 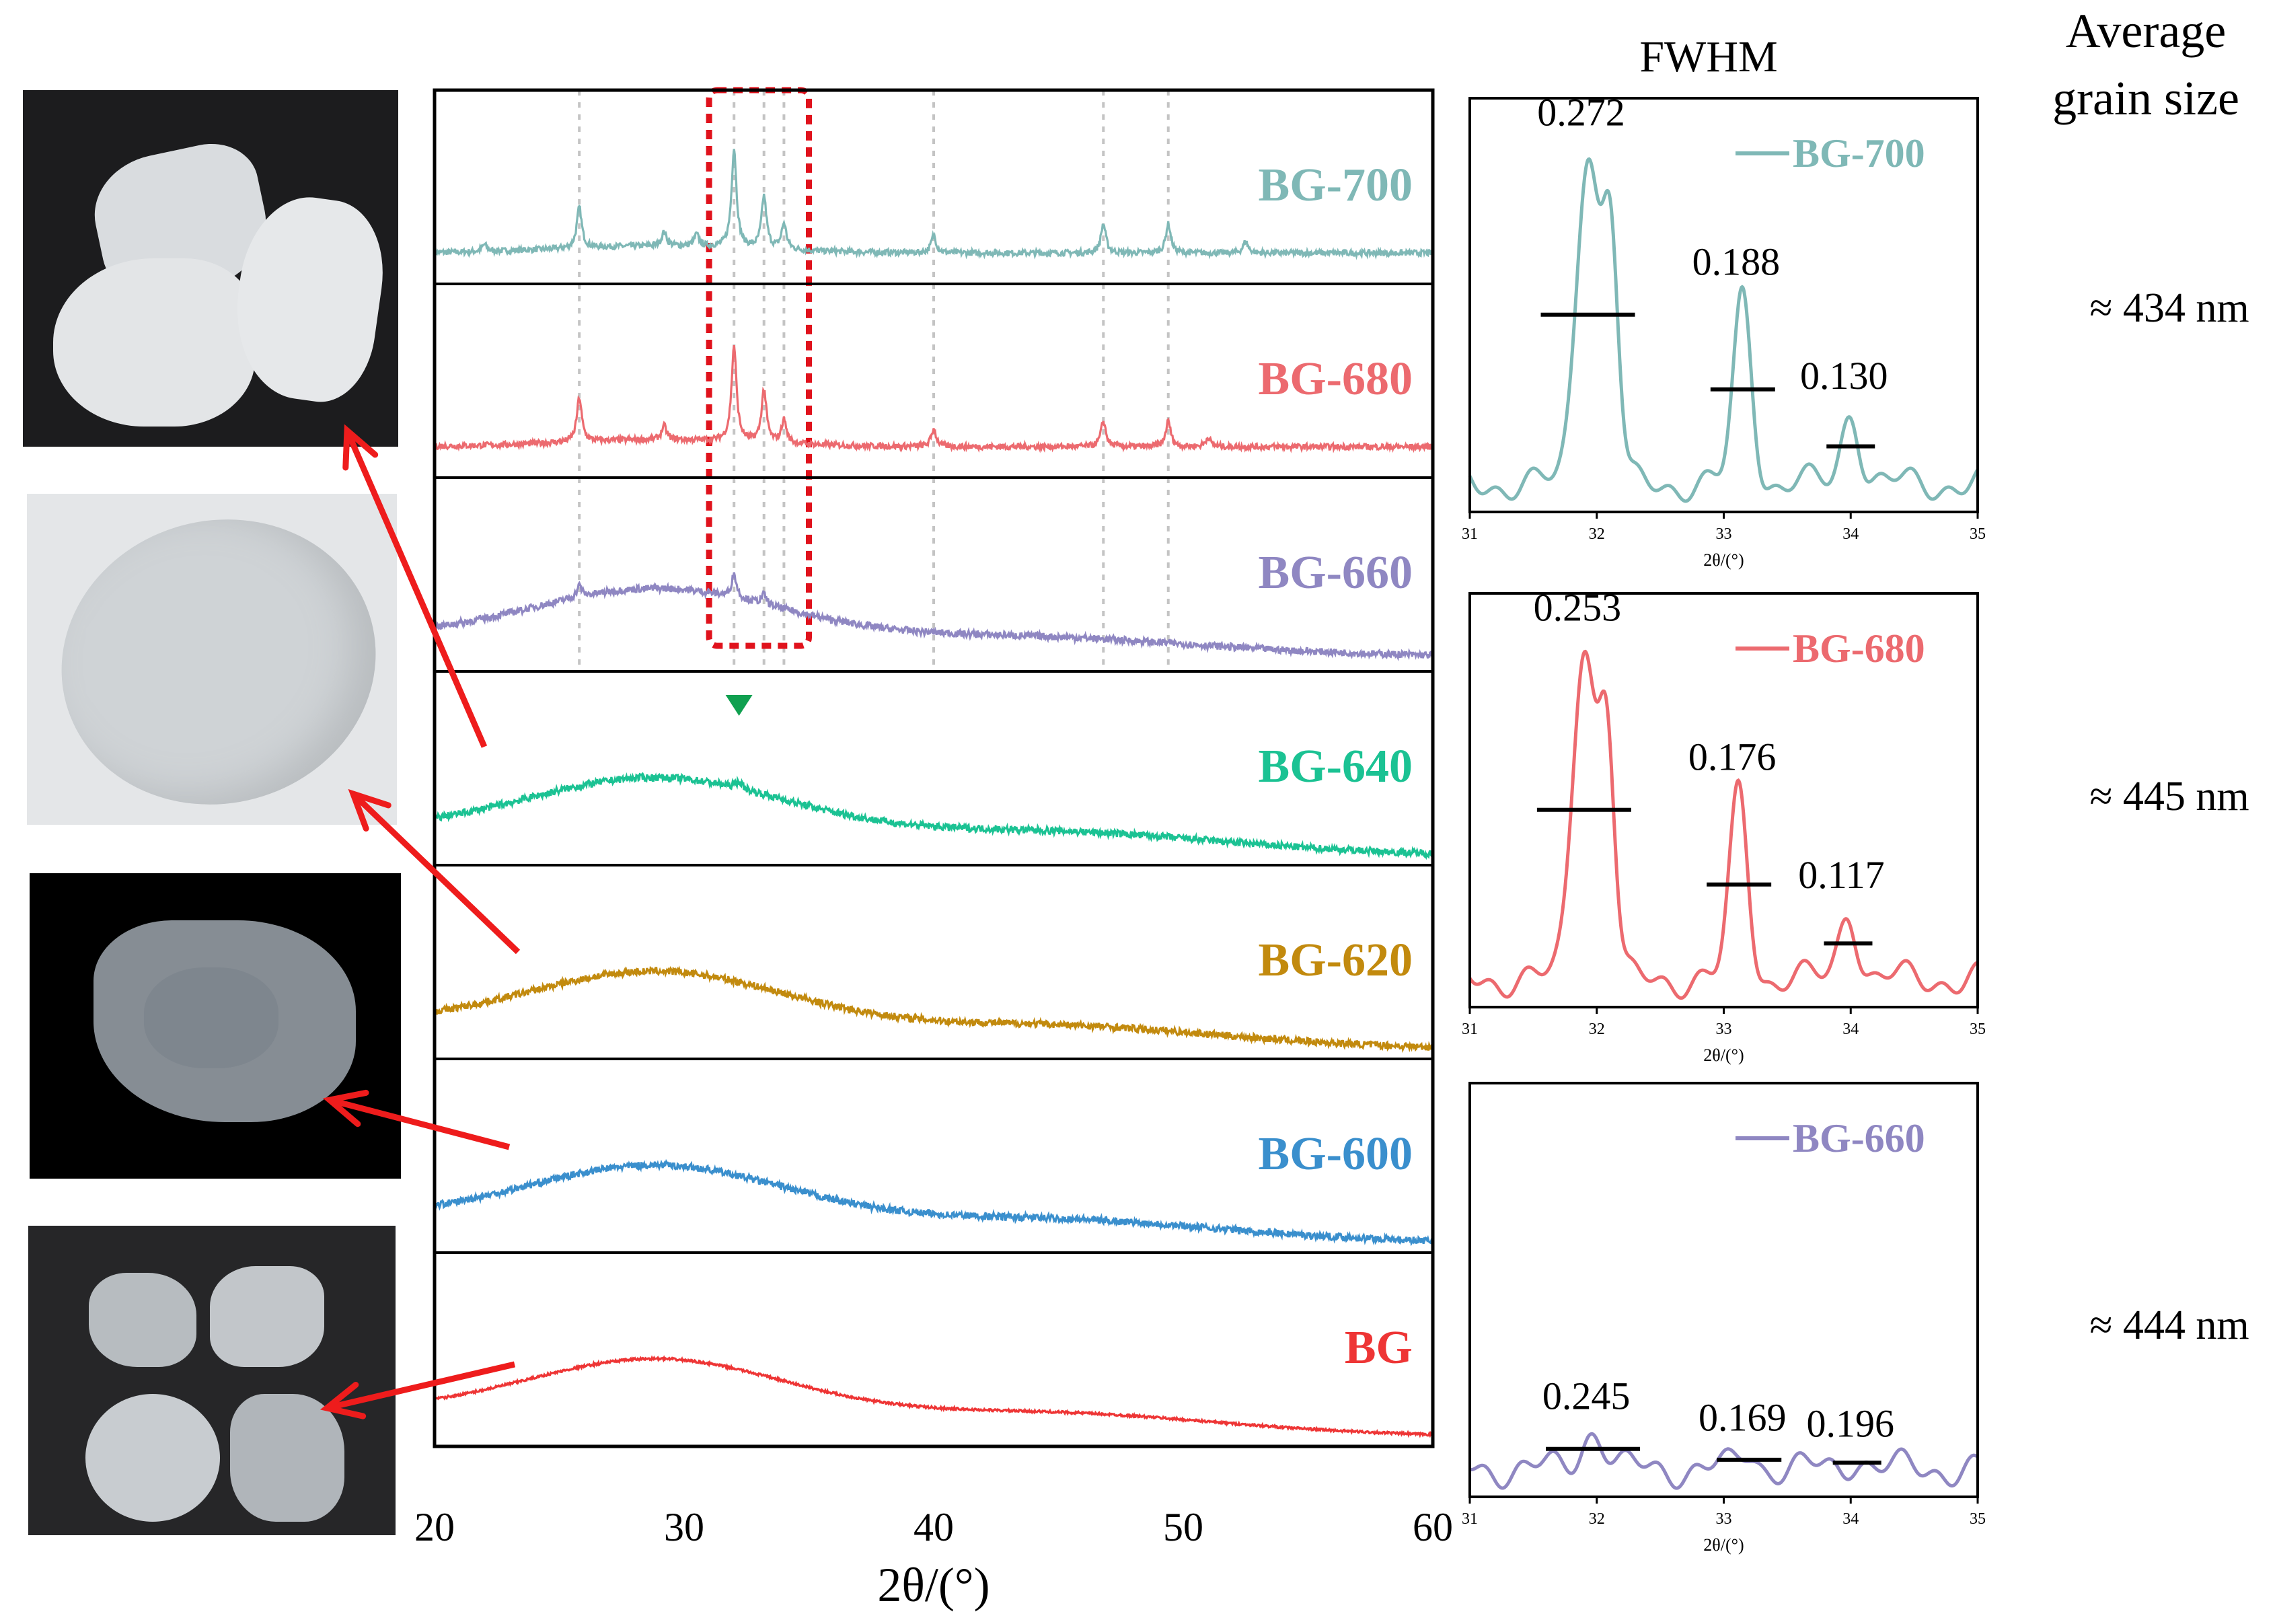 I want to click on fwhm-value: 0.196, so click(x=1850, y=1423).